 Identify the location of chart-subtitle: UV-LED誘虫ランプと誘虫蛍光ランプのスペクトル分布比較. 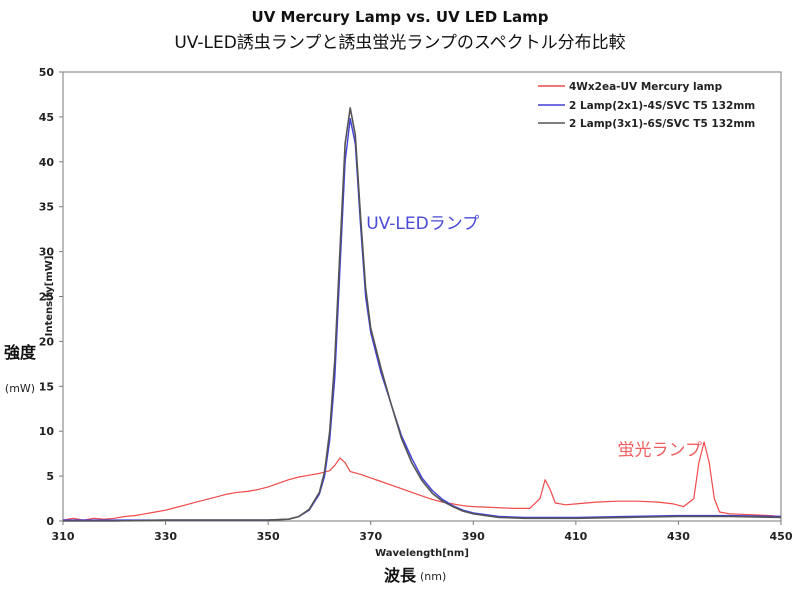
(399, 43).